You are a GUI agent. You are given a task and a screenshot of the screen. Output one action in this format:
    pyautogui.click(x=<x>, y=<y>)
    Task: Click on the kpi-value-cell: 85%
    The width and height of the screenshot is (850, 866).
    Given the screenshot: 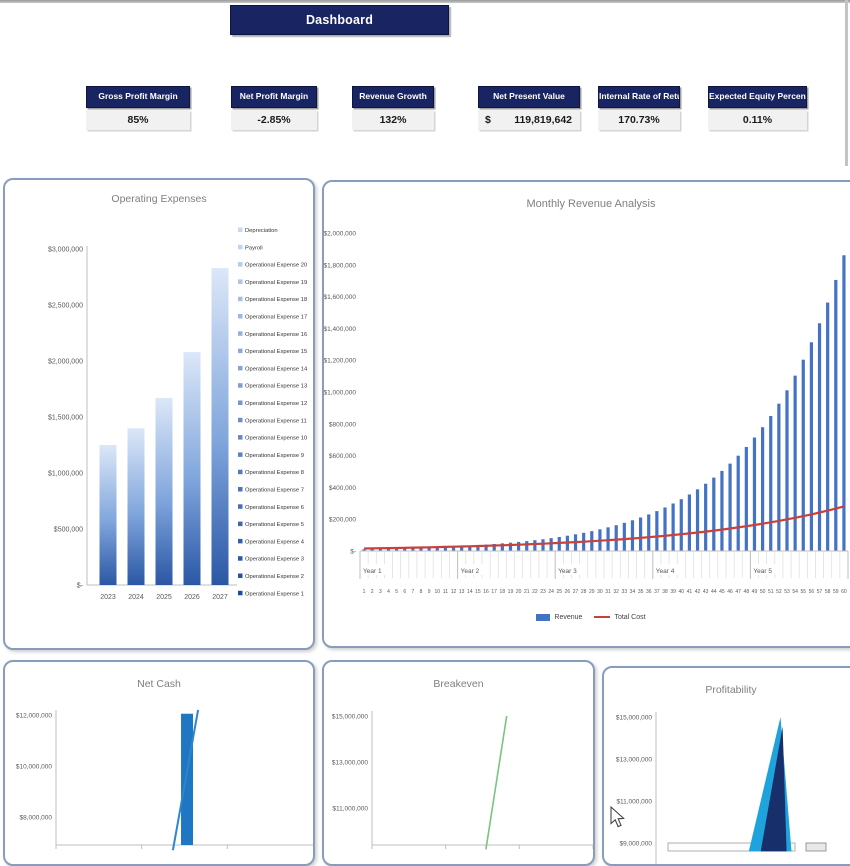 What is the action you would take?
    pyautogui.click(x=138, y=120)
    